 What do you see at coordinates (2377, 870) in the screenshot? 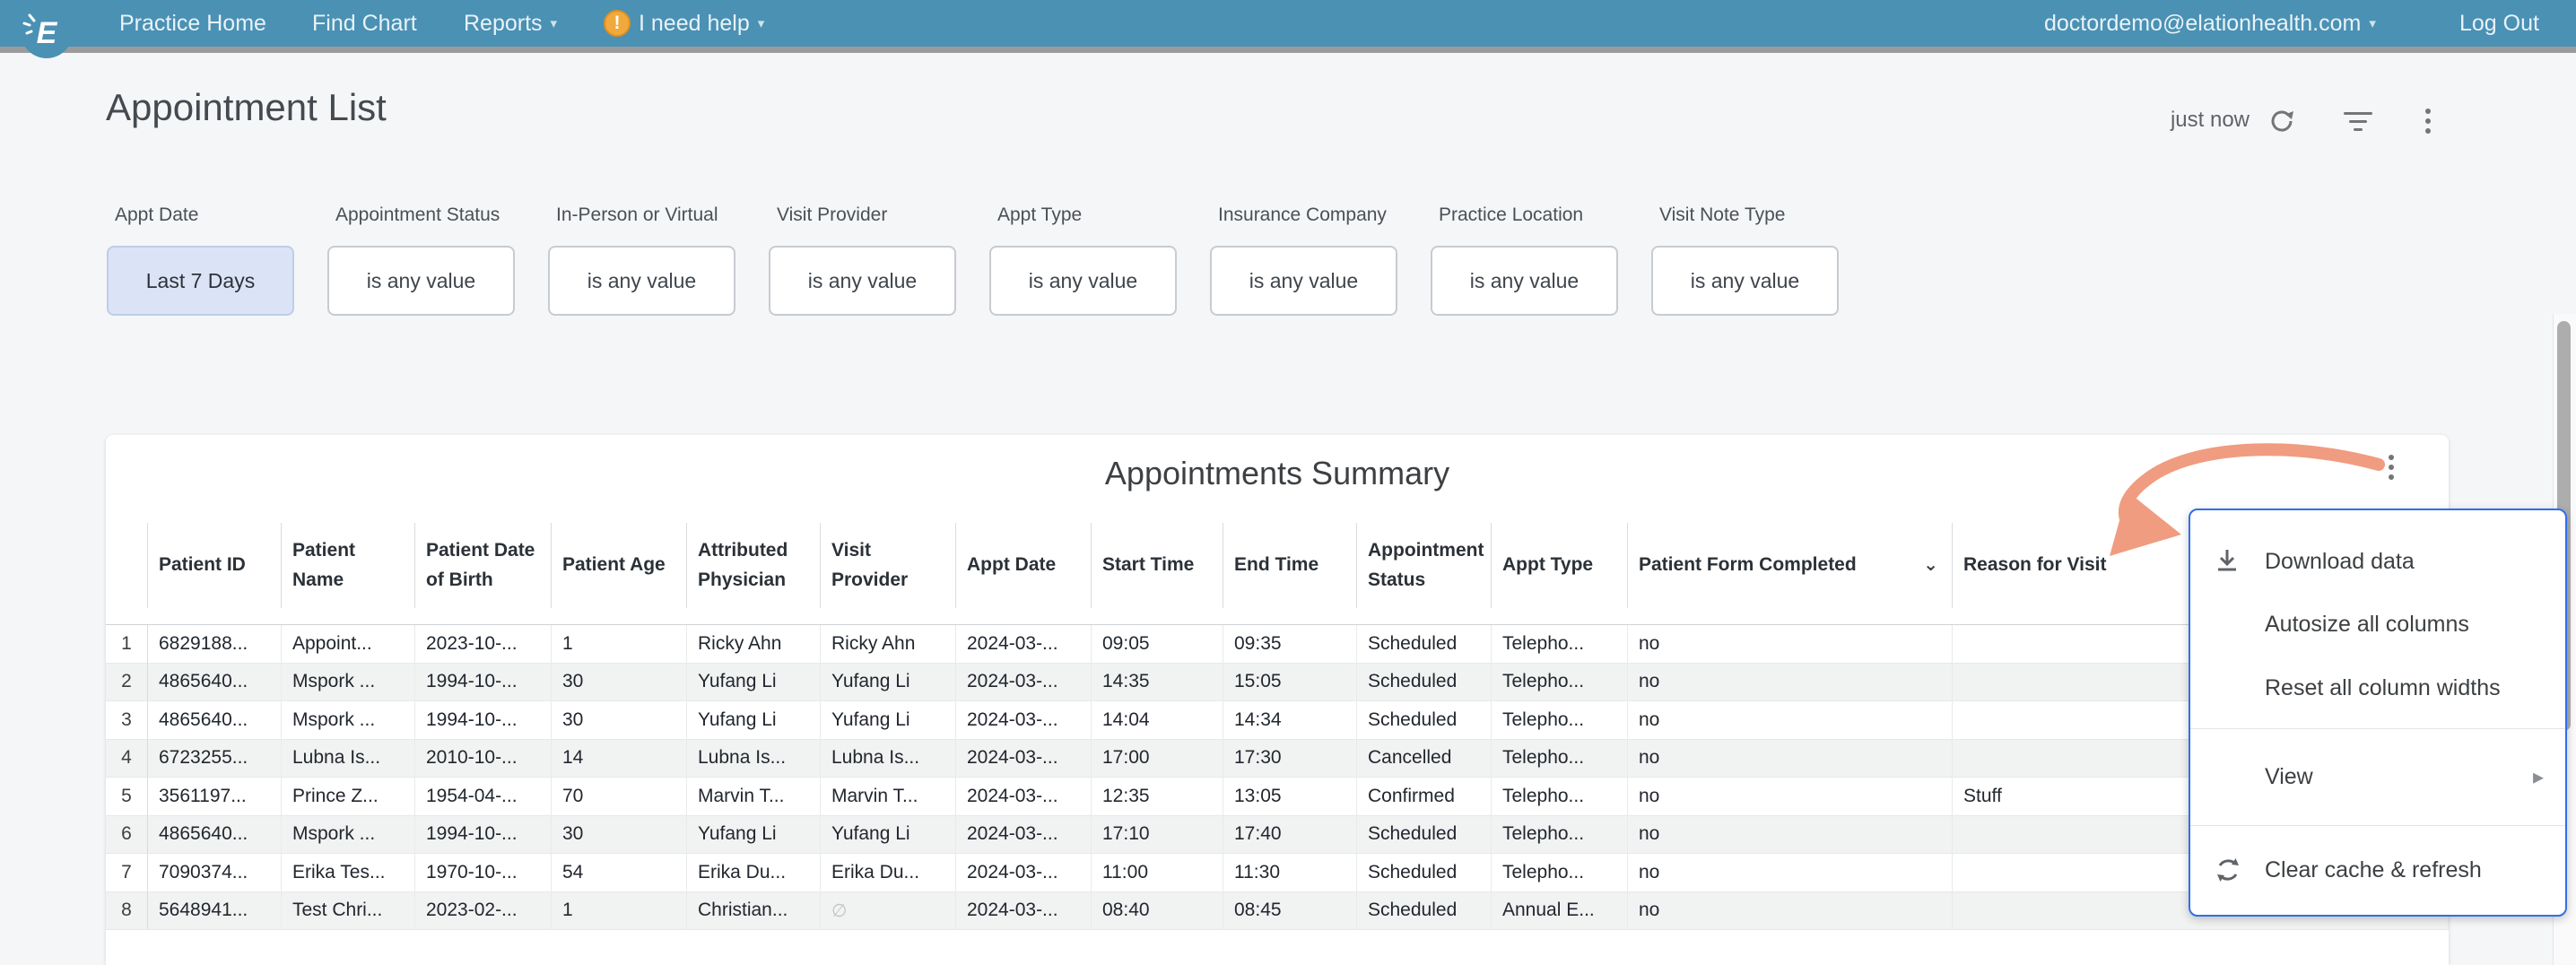
I see `menu-item-clear-cache-refresh: Clear cache & refresh` at bounding box center [2377, 870].